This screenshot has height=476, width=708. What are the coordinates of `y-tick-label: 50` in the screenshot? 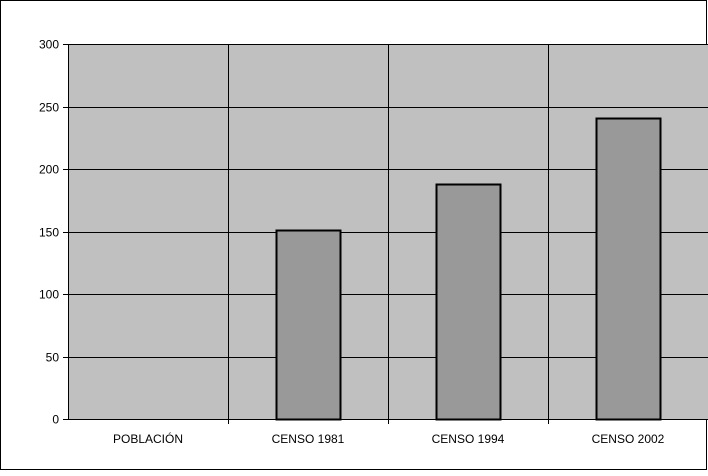 It's located at (53, 358).